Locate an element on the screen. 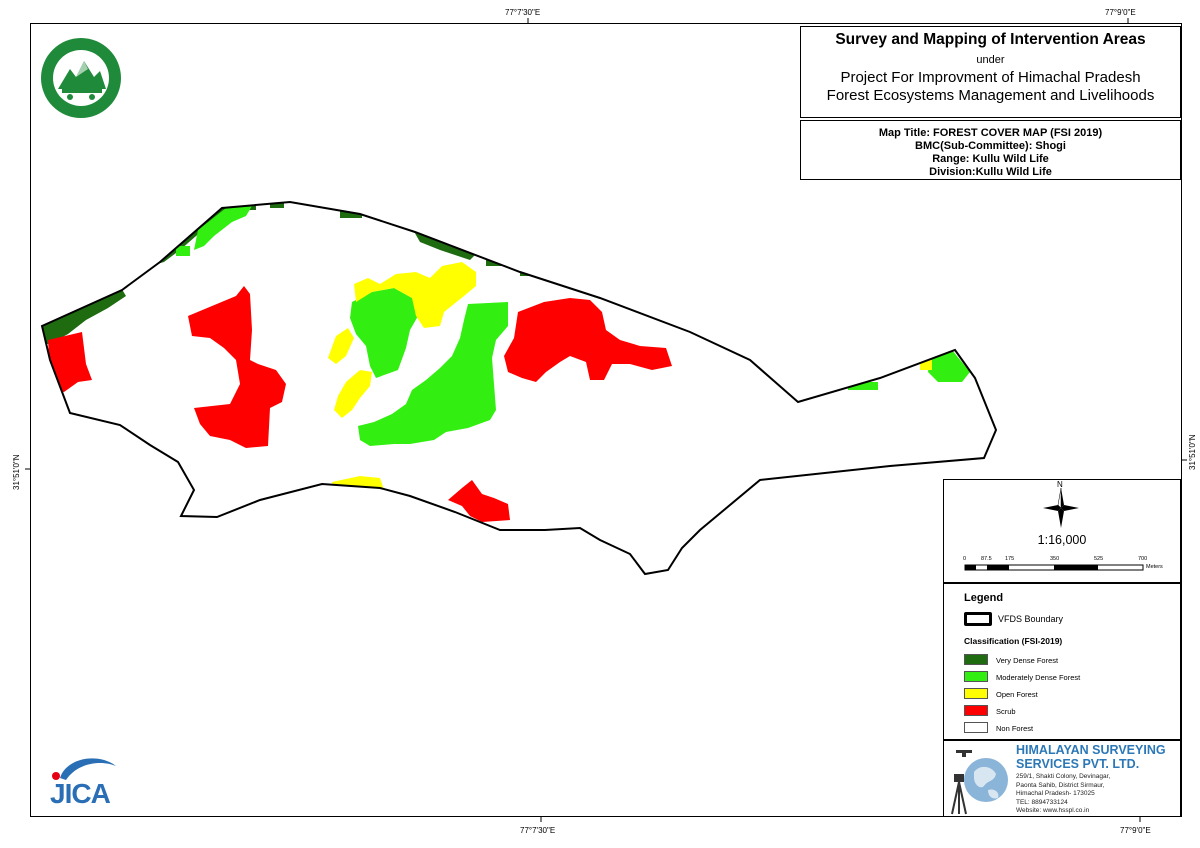 The image size is (1200, 848). company-address-line-1: 259/1, Shakti Colony, Devinagar, is located at coordinates (1063, 776).